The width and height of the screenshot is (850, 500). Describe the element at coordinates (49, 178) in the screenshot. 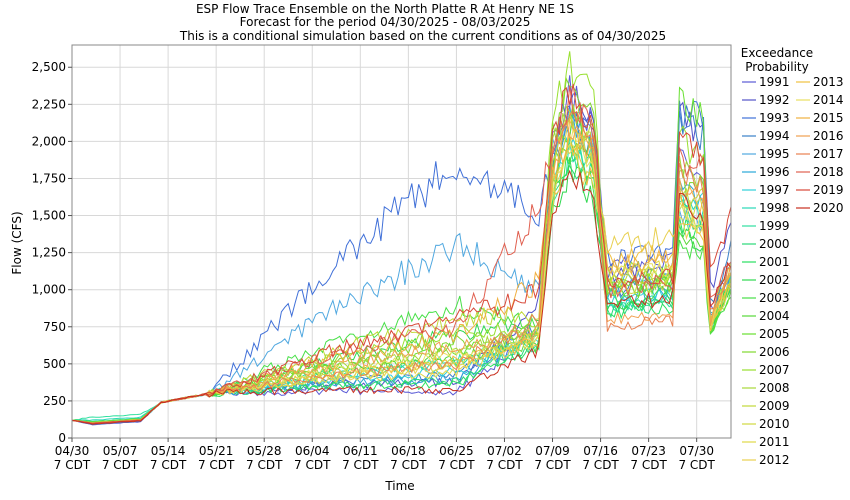

I see `y-tick-label: 1,750` at that location.